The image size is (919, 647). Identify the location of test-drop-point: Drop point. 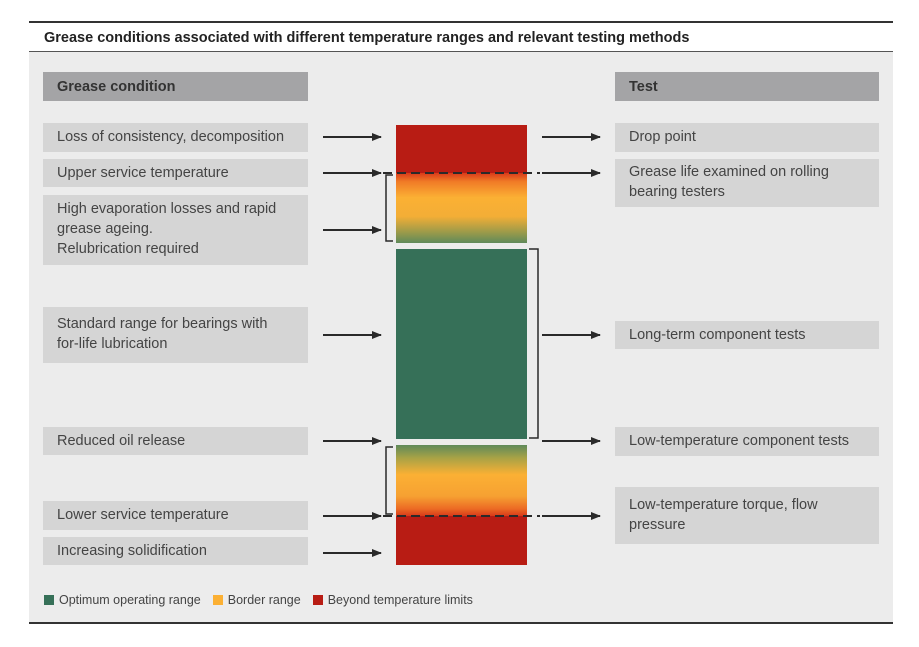
(747, 137).